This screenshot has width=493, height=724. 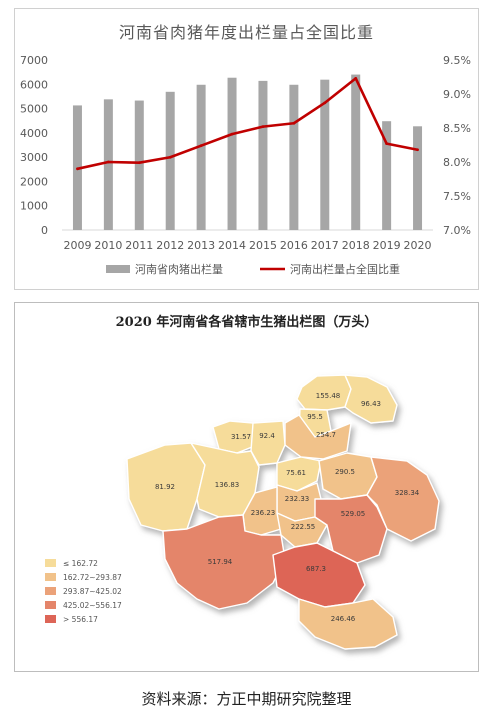 I want to click on x-tick-label: 2020, so click(x=418, y=245).